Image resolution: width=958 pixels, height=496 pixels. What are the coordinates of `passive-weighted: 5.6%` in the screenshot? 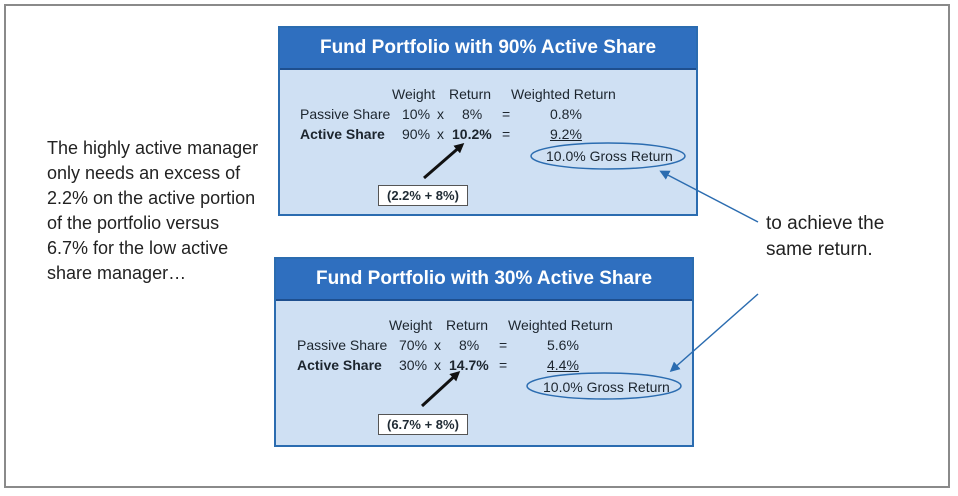 It's located at (563, 345).